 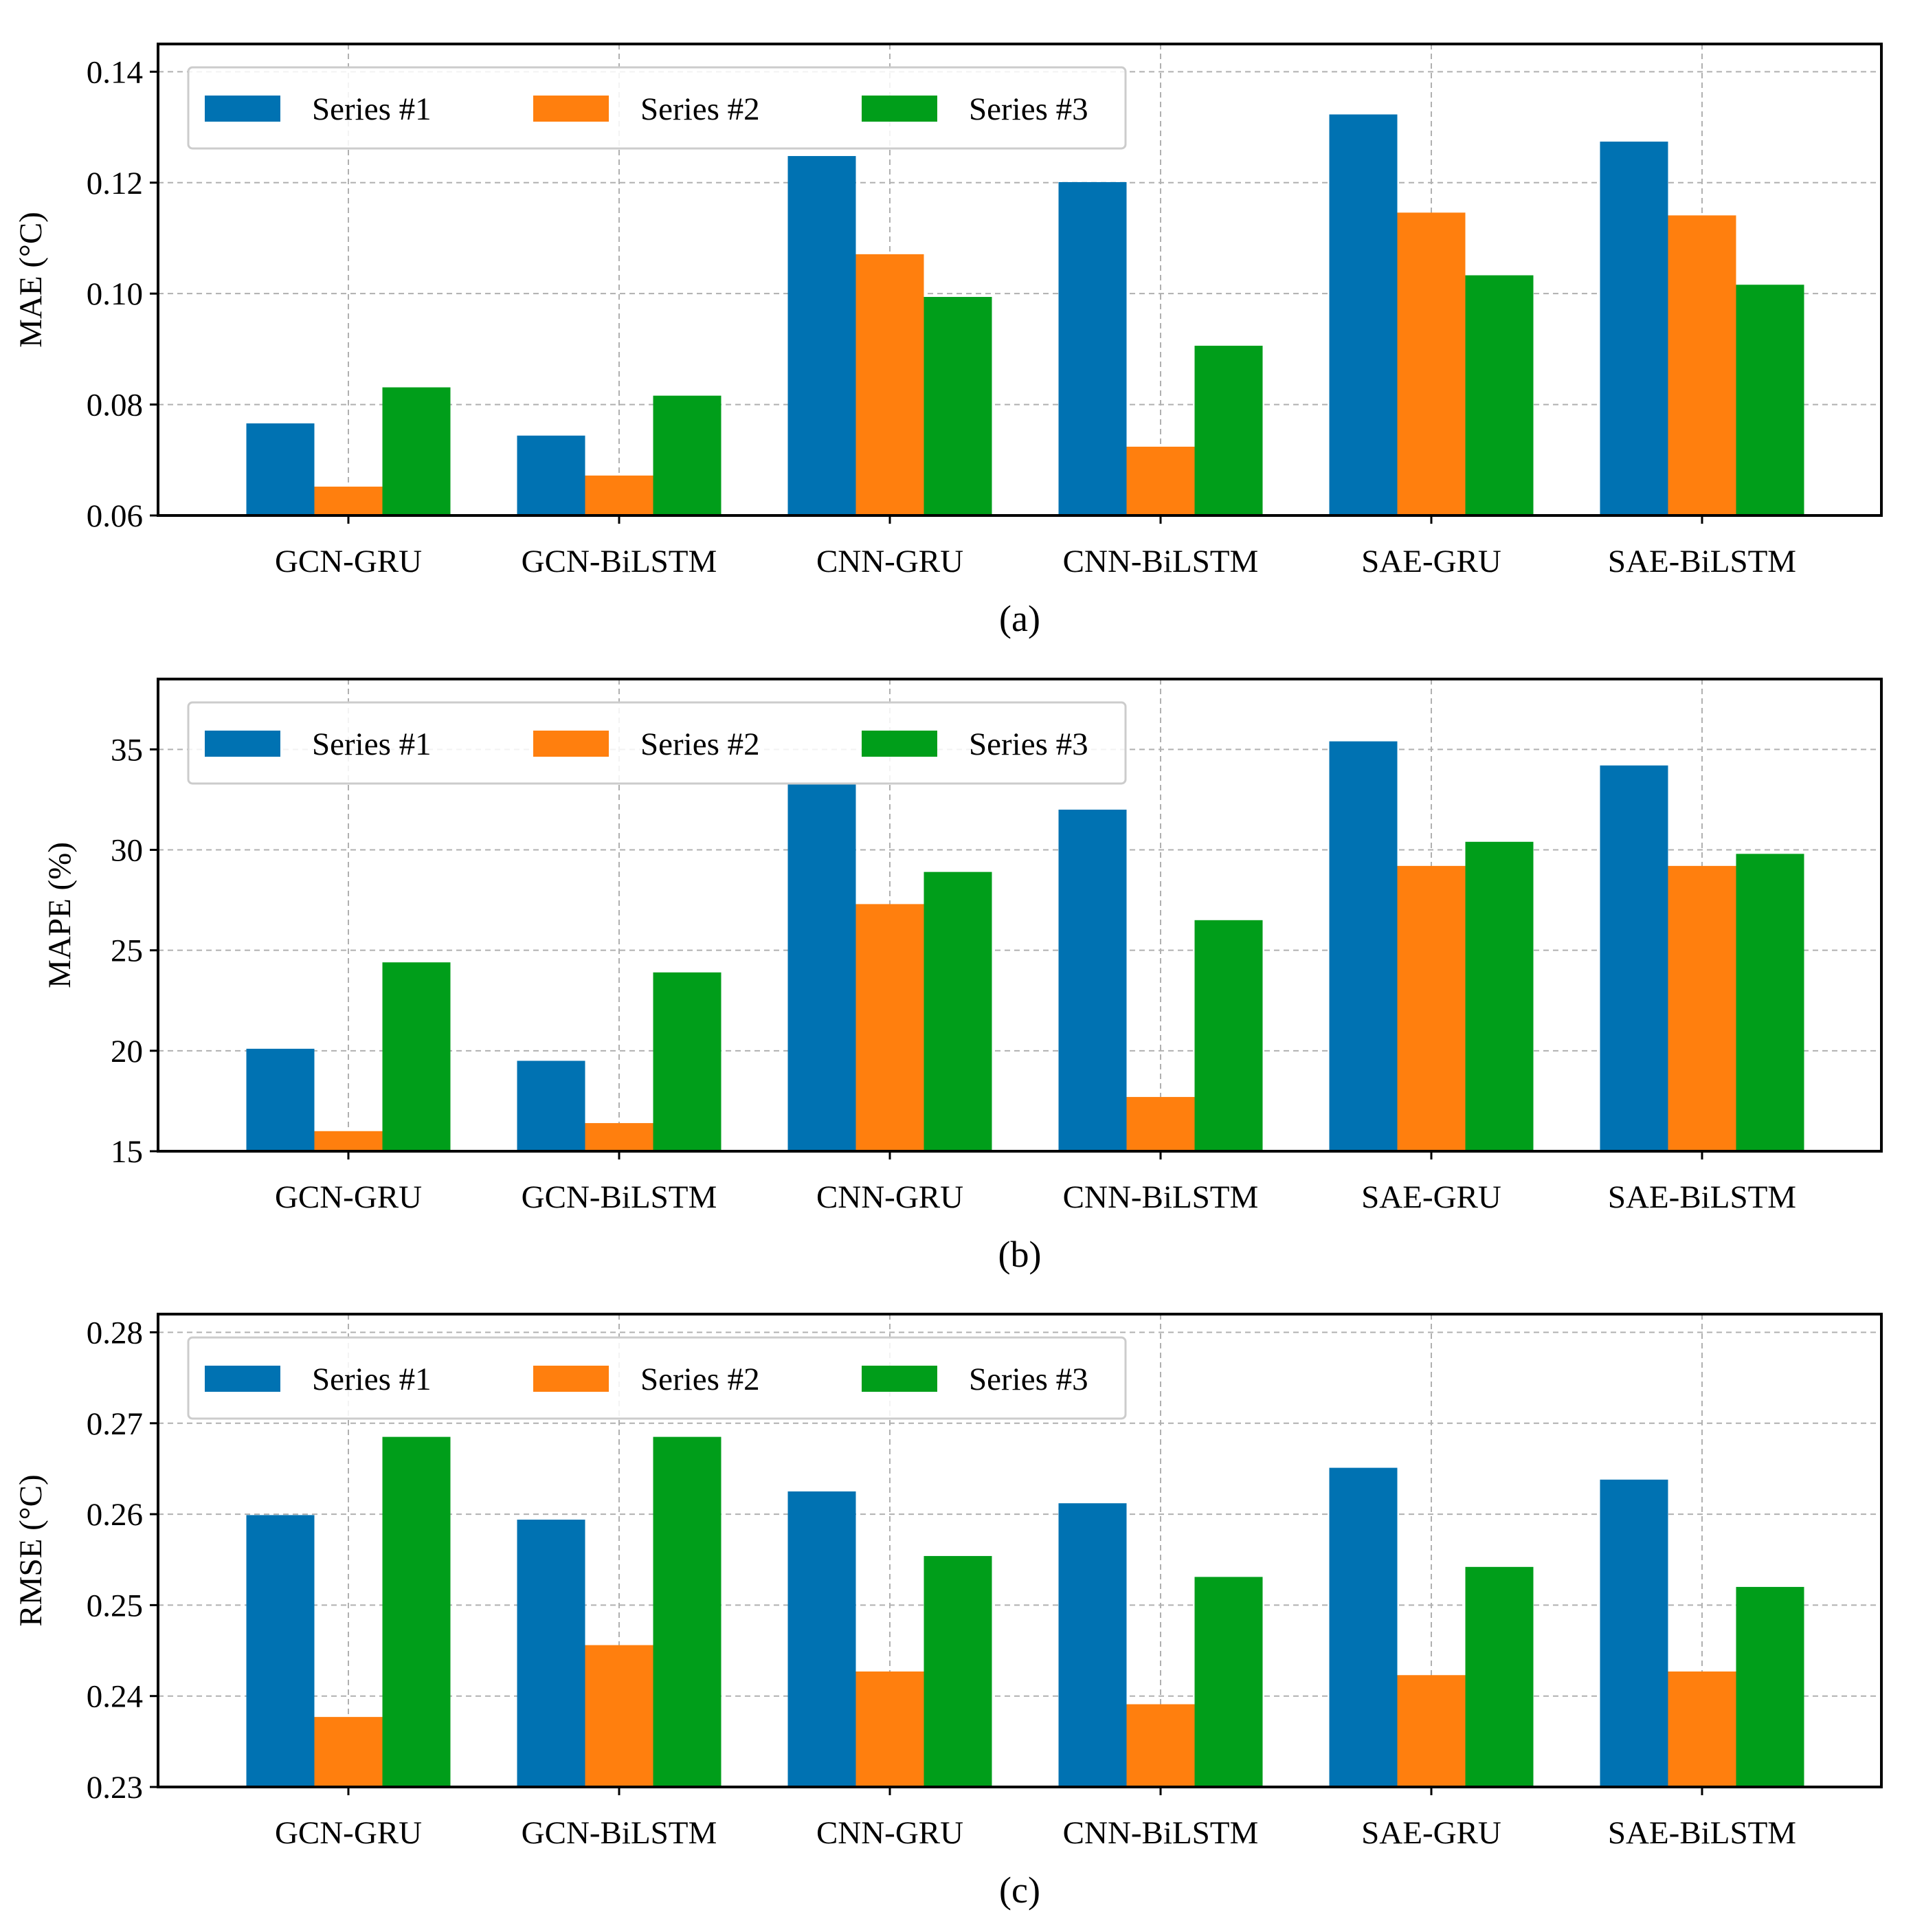 What do you see at coordinates (416, 1611) in the screenshot?
I see `bar-3-gcn-gru` at bounding box center [416, 1611].